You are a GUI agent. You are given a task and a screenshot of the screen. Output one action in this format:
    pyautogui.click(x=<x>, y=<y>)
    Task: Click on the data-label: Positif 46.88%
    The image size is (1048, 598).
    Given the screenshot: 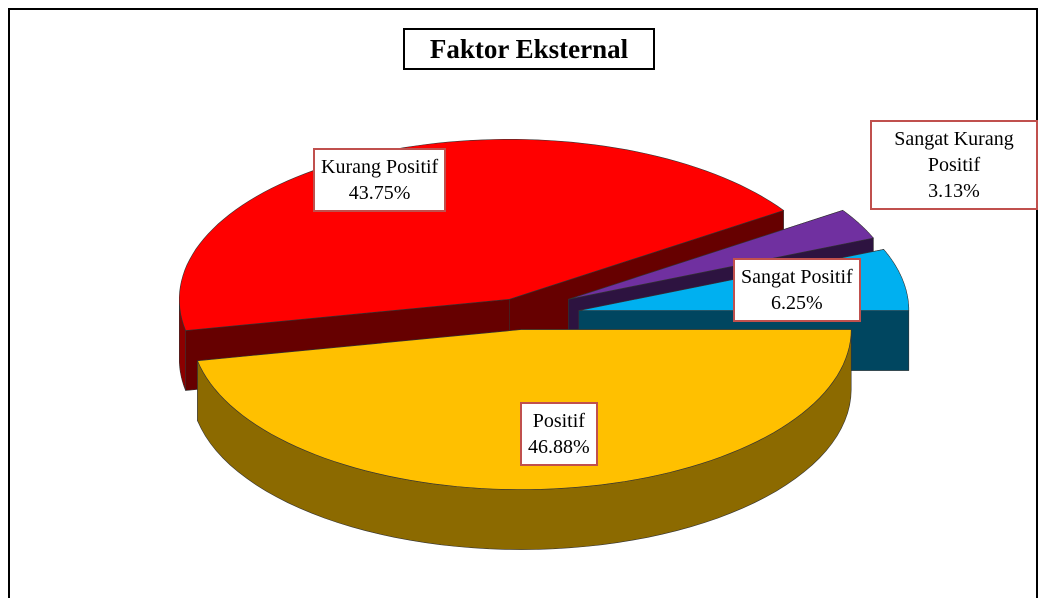 What is the action you would take?
    pyautogui.click(x=559, y=434)
    